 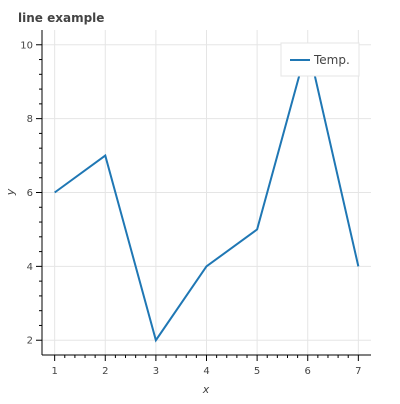 I want to click on x-tick-label: 1, so click(x=54, y=371).